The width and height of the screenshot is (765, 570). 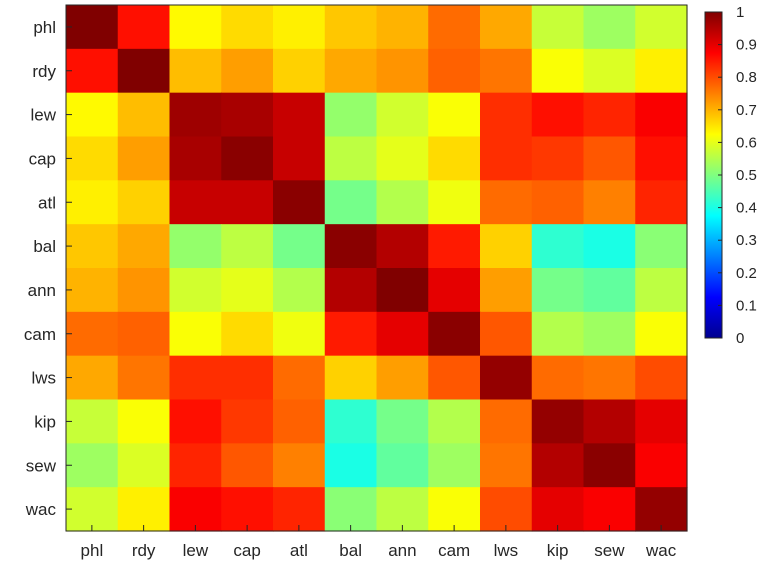 What do you see at coordinates (40, 334) in the screenshot?
I see `y-tick-label: cam` at bounding box center [40, 334].